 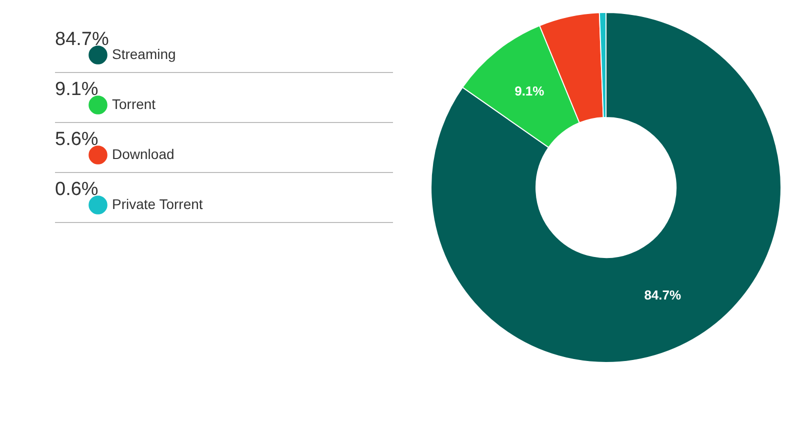 I want to click on data-label: 9.1%, so click(x=529, y=90).